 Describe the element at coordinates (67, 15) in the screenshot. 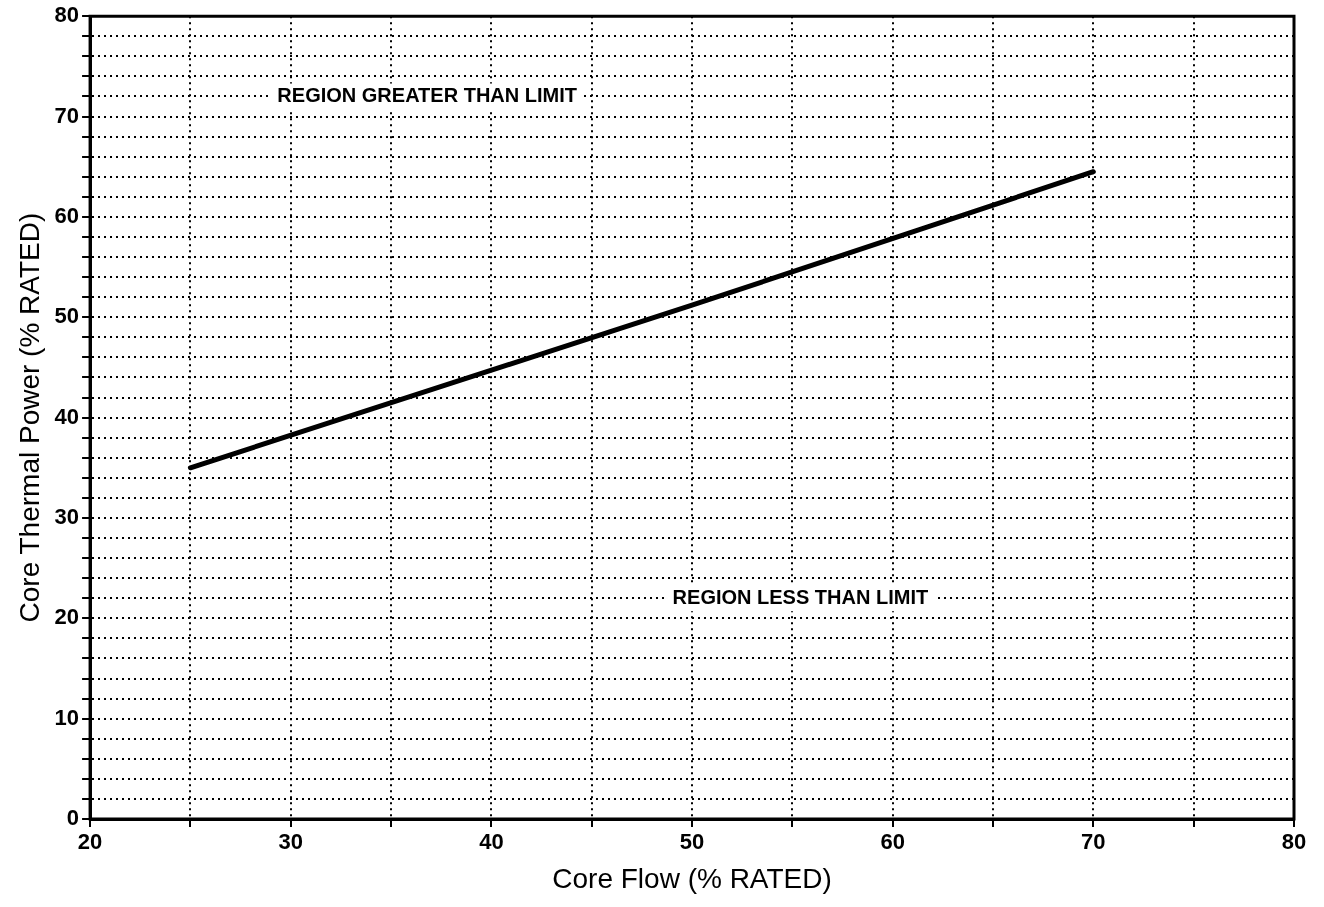

I see `y-tick-label: 80` at that location.